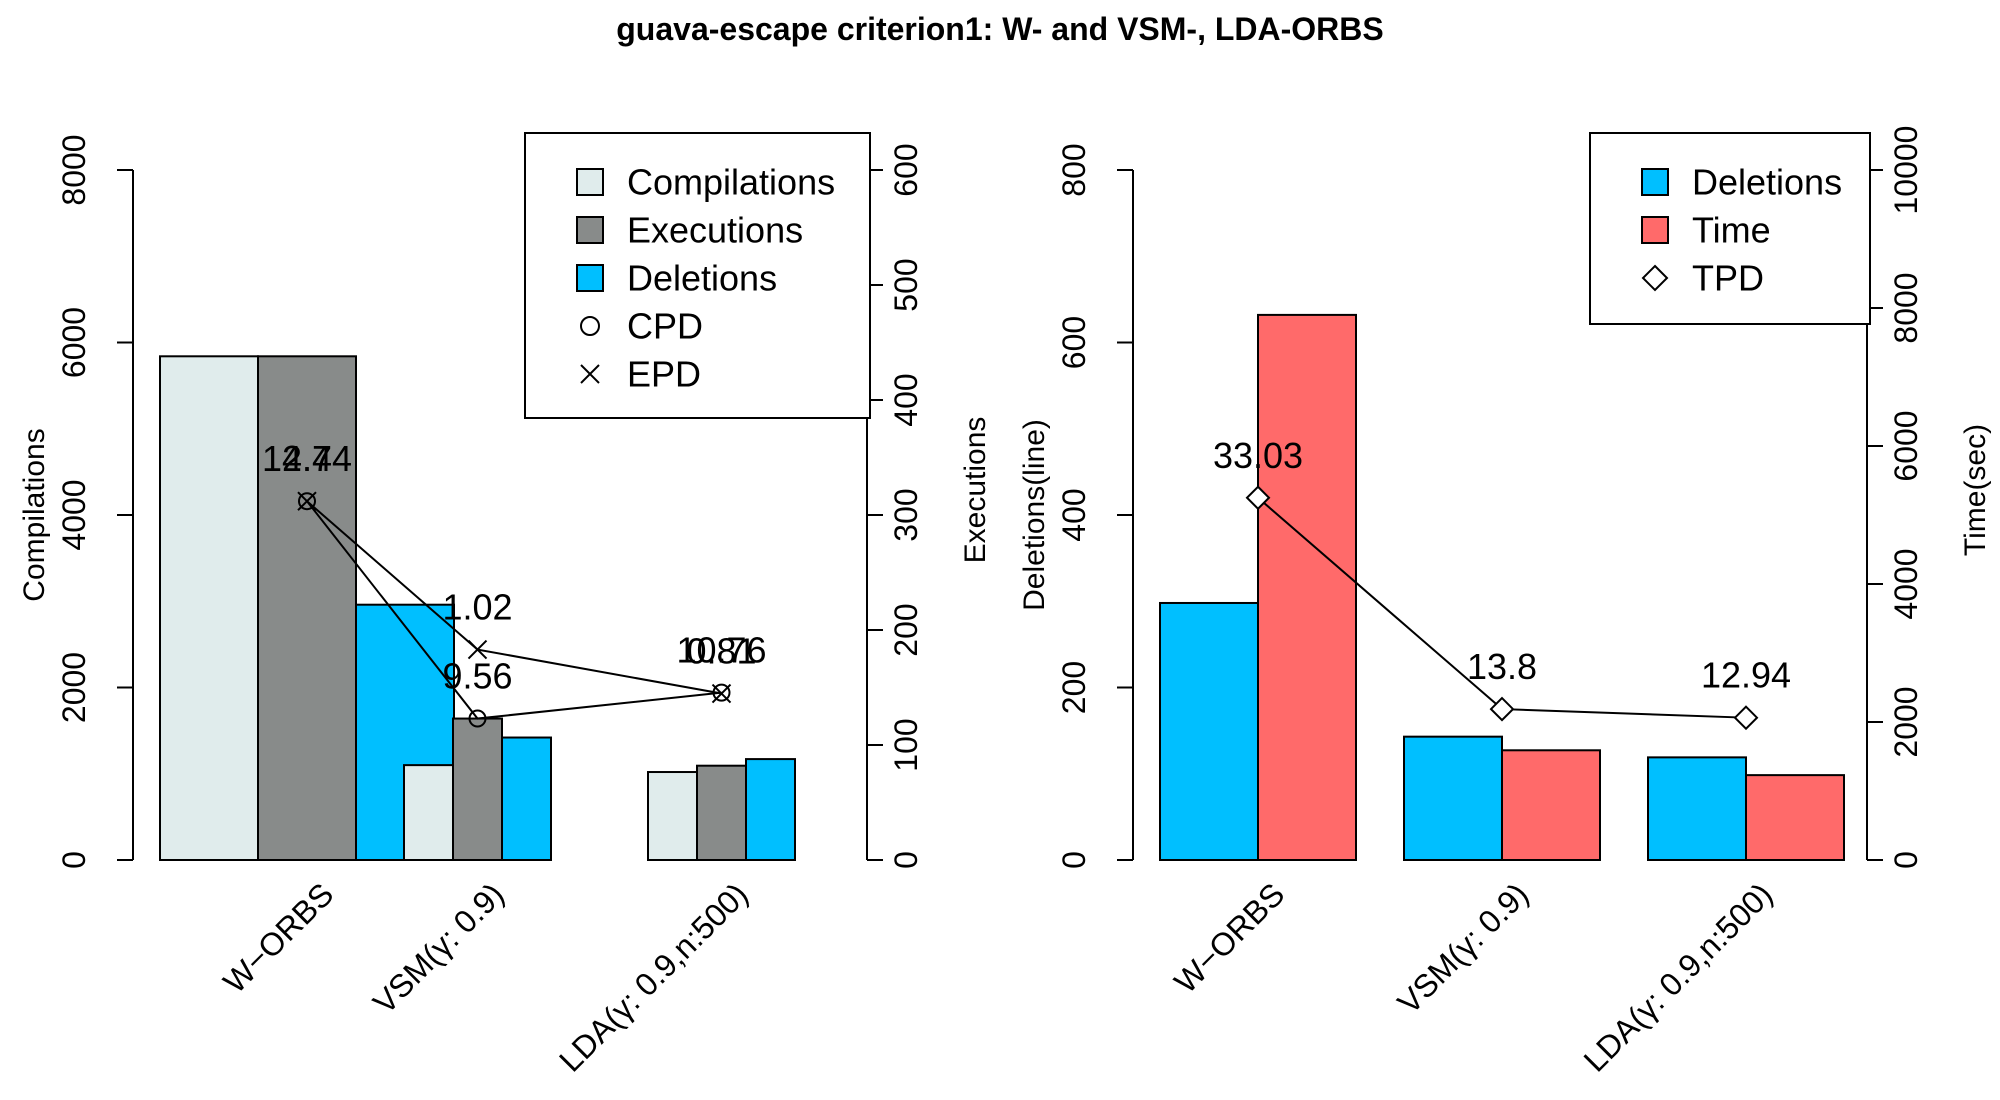 The width and height of the screenshot is (2000, 1100). I want to click on legend-label: Compilations, so click(731, 182).